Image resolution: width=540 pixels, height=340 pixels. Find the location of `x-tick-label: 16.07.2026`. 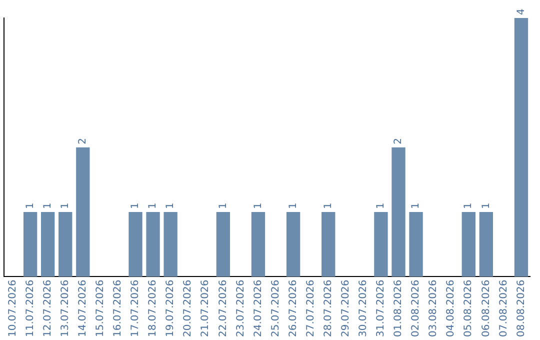

x-tick-label: 16.07.2026 is located at coordinates (118, 309).